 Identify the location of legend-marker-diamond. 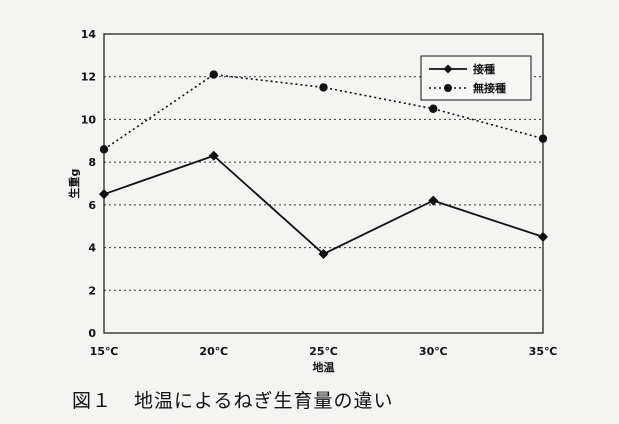
(448, 69).